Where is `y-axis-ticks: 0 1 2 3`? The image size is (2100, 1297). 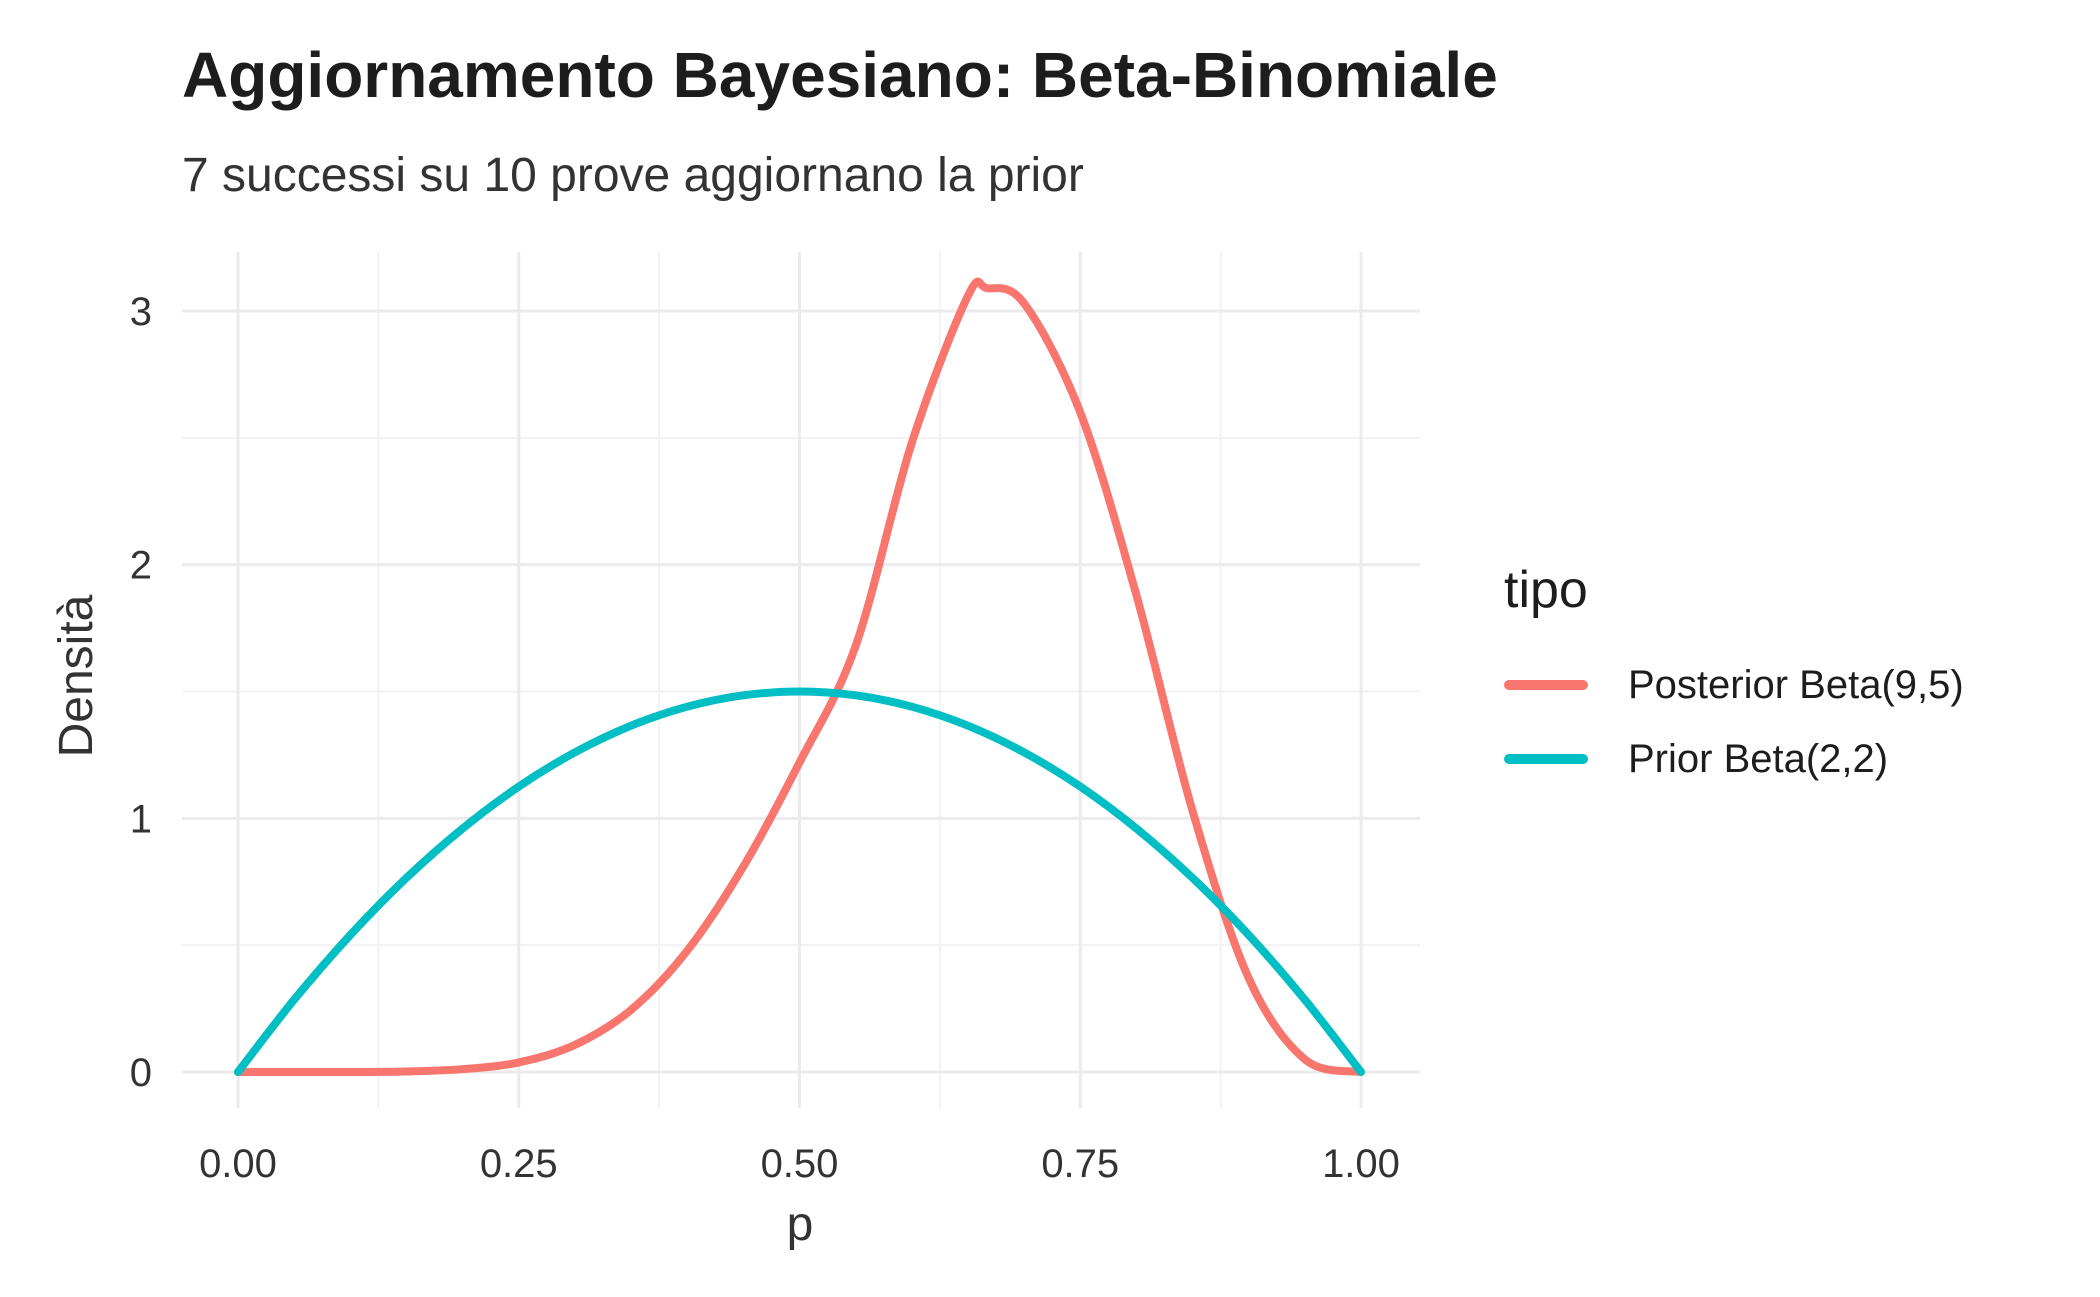
y-axis-ticks: 0 1 2 3 is located at coordinates (141, 692).